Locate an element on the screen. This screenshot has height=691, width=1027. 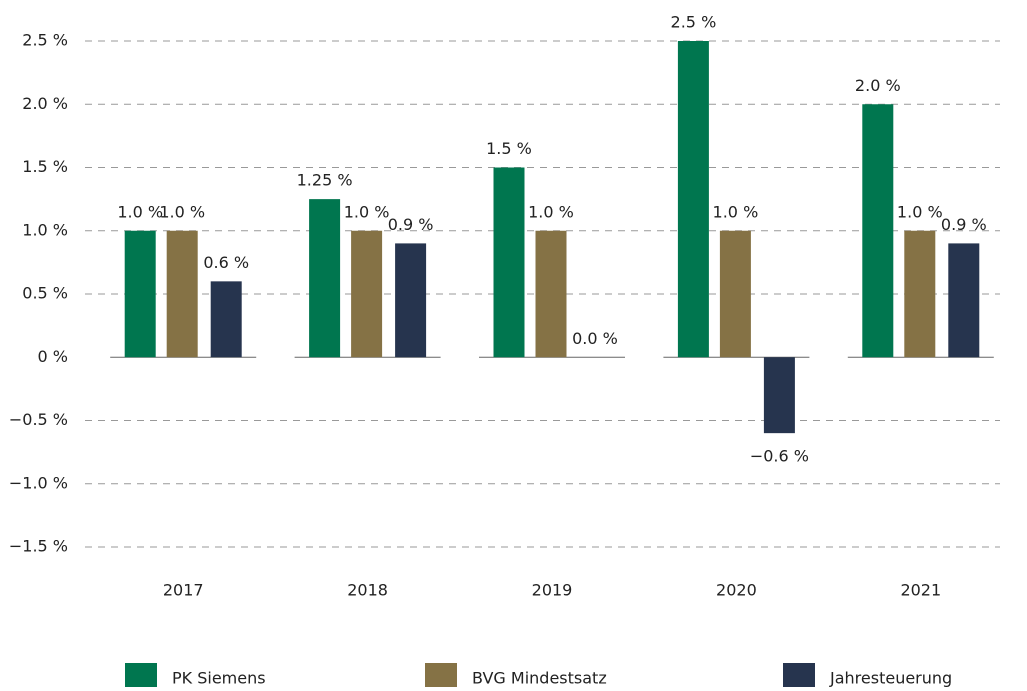
value-label: 0.6 % is located at coordinates (226, 262).